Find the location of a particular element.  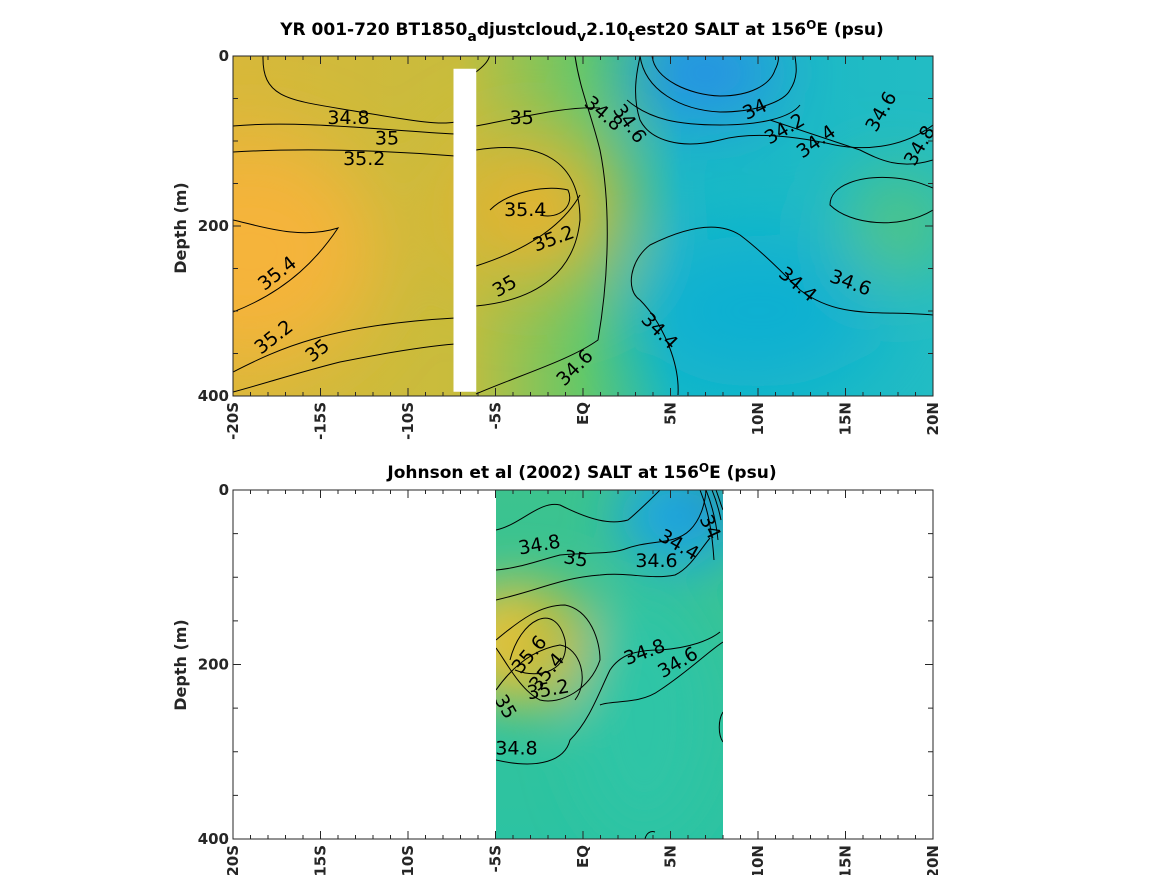

contour-label-0: 34.8 is located at coordinates (348, 118).